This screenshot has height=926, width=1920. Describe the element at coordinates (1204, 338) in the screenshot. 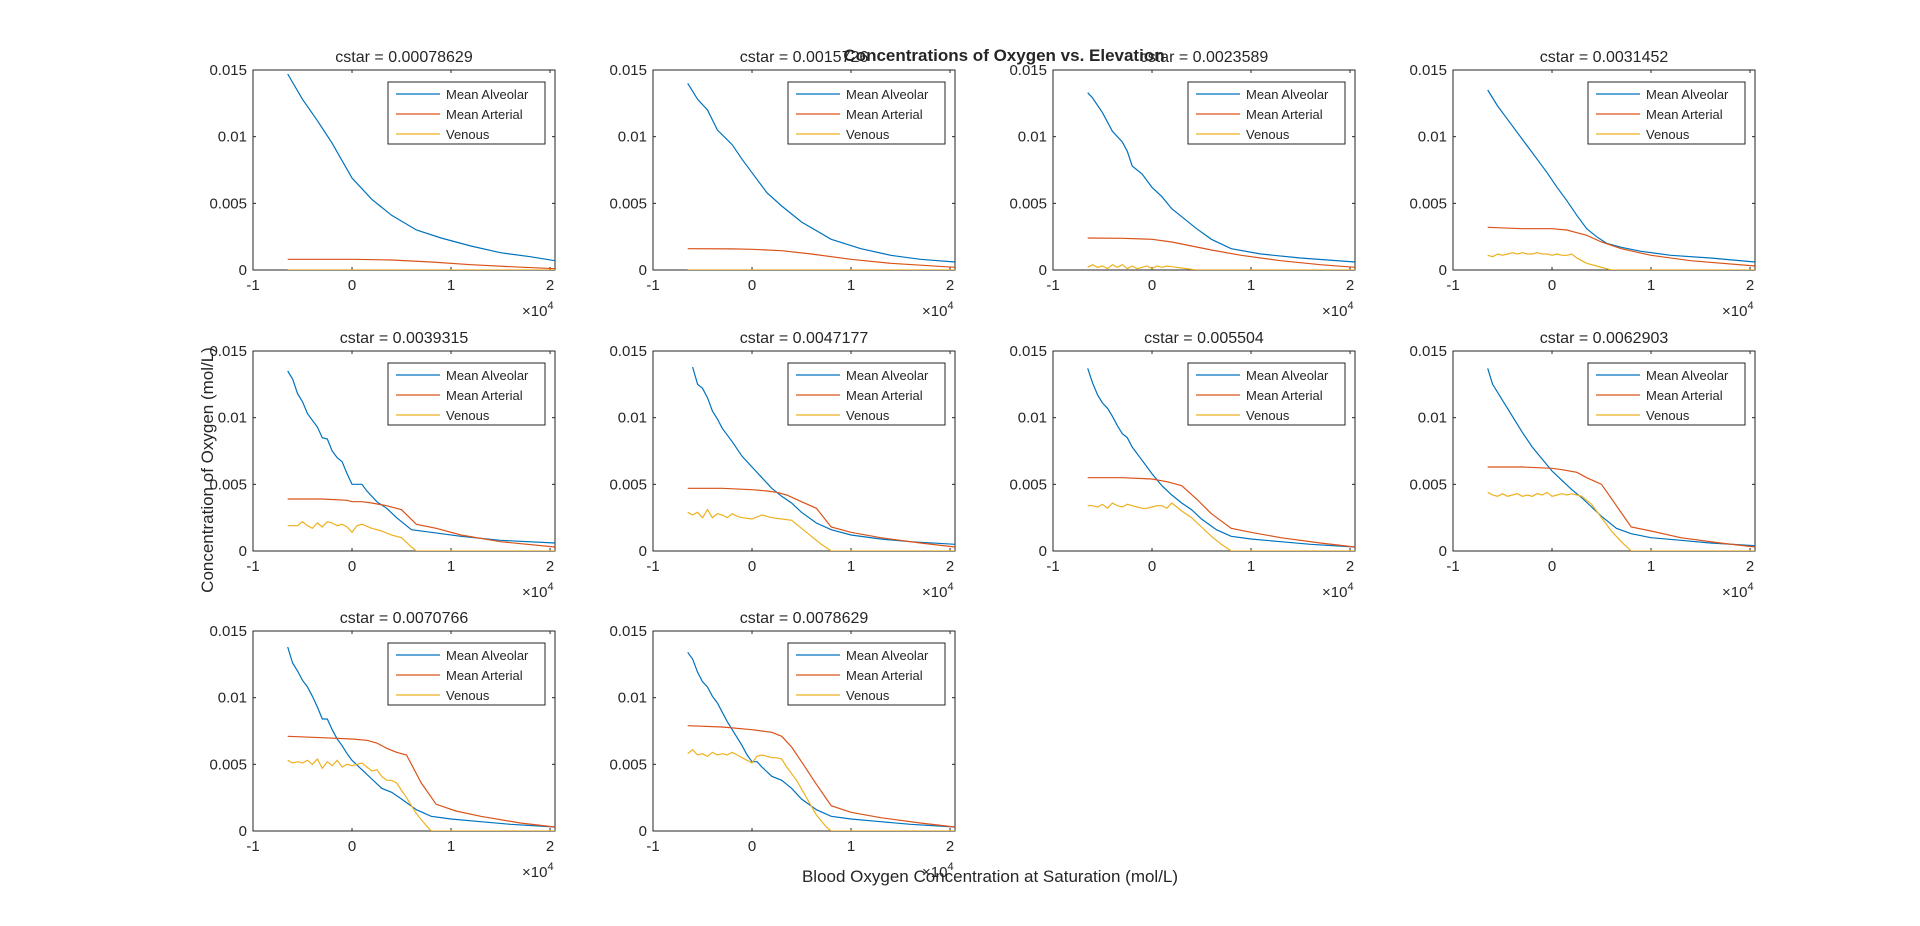

I see `subplot-title: cstar = 0.005504` at that location.